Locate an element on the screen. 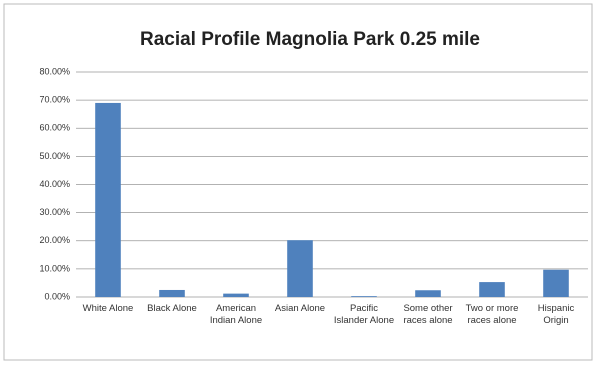 The width and height of the screenshot is (596, 366). y-tick-label: 10.00% is located at coordinates (54, 268).